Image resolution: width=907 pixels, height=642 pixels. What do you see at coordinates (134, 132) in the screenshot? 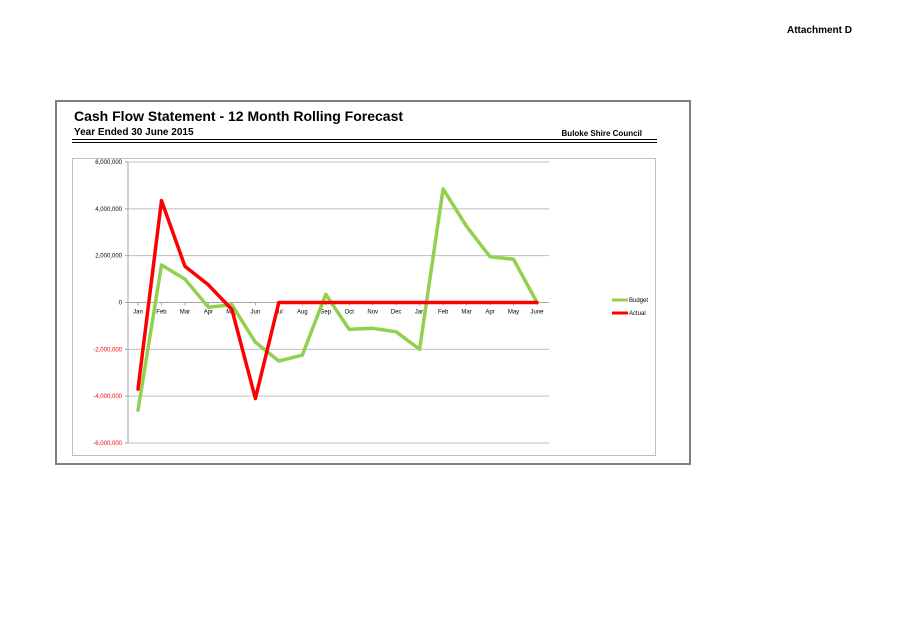
I see `report-subtitle: Year Ended 30 June 2015` at bounding box center [134, 132].